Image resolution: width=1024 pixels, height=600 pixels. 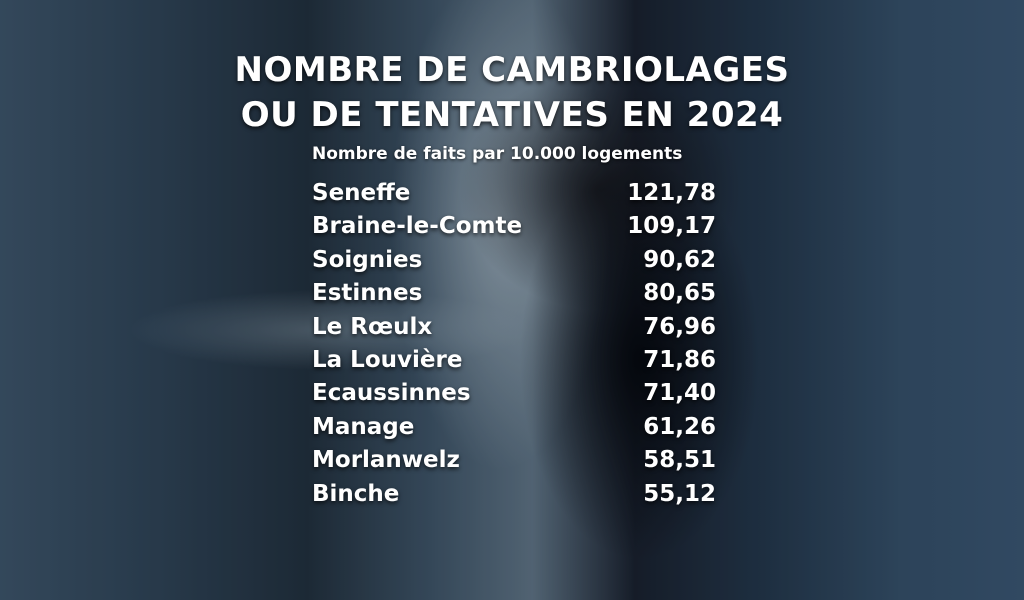 I want to click on title-line-2: OU DE TENTATIVES EN 2024, so click(x=512, y=115).